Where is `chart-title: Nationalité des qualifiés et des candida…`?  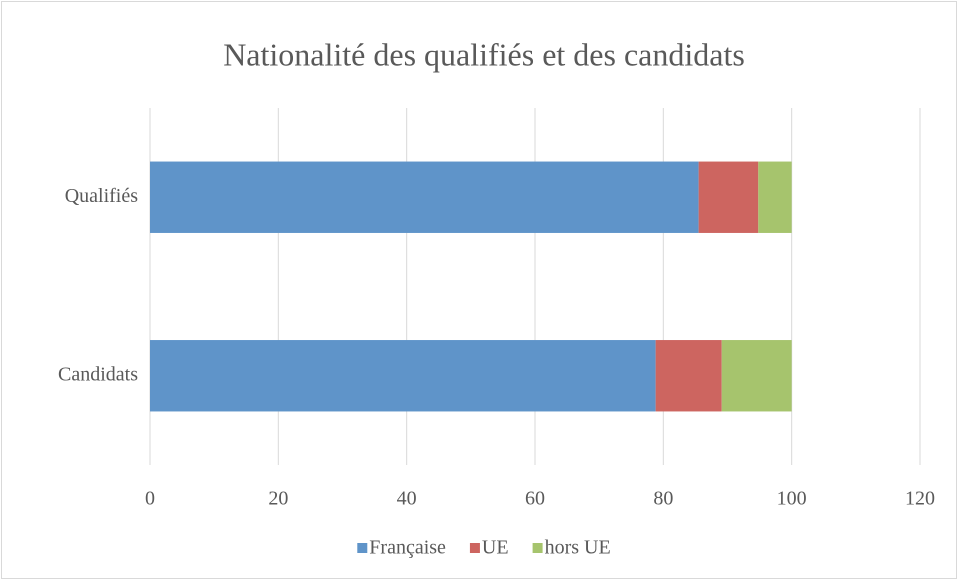
chart-title: Nationalité des qualifiés et des candida… is located at coordinates (484, 54).